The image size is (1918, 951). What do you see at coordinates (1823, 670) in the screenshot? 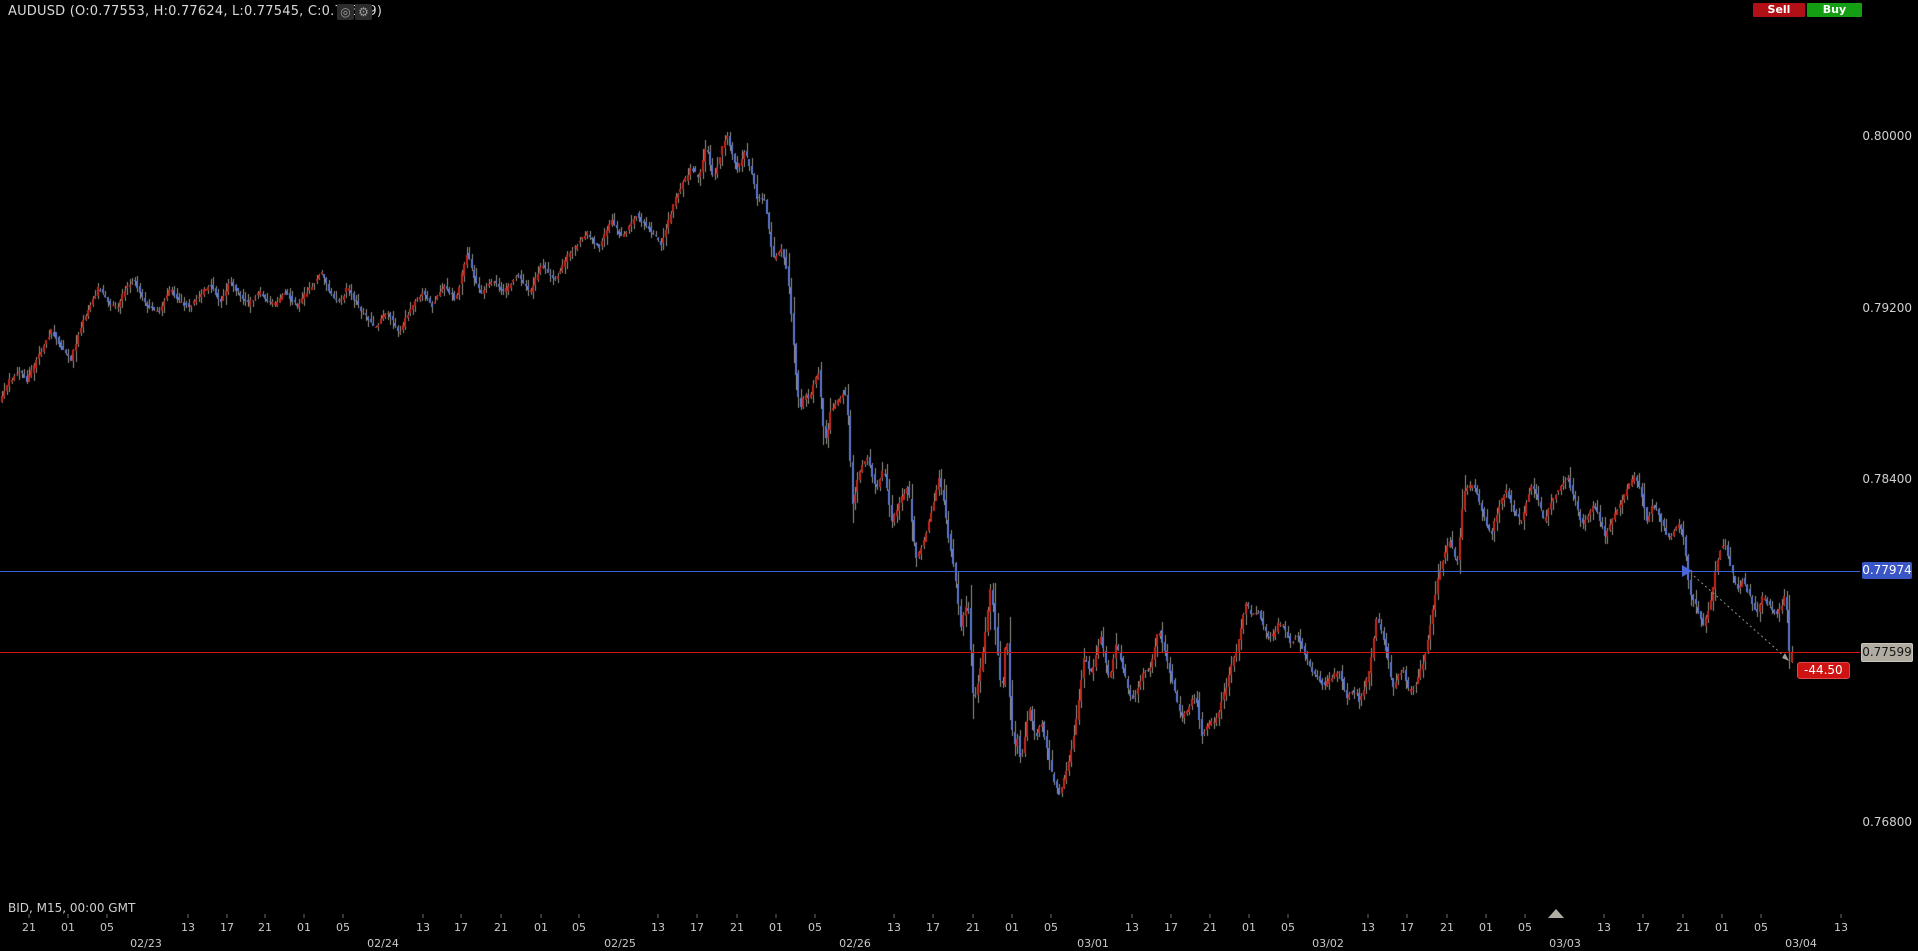
I see `pnl-badge: -44.50` at bounding box center [1823, 670].